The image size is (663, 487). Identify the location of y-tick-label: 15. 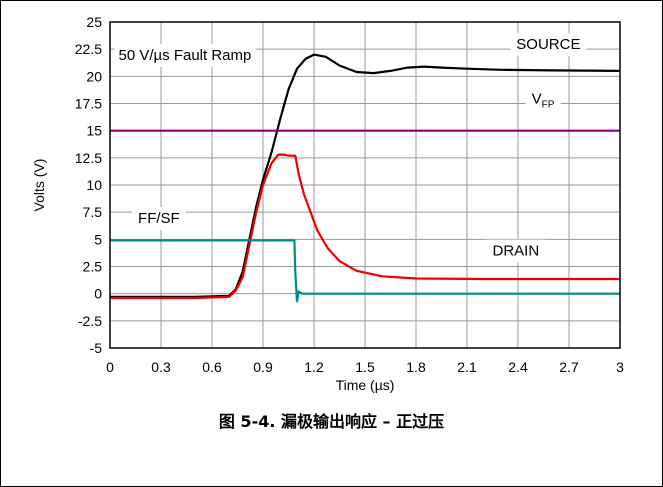
(94, 131).